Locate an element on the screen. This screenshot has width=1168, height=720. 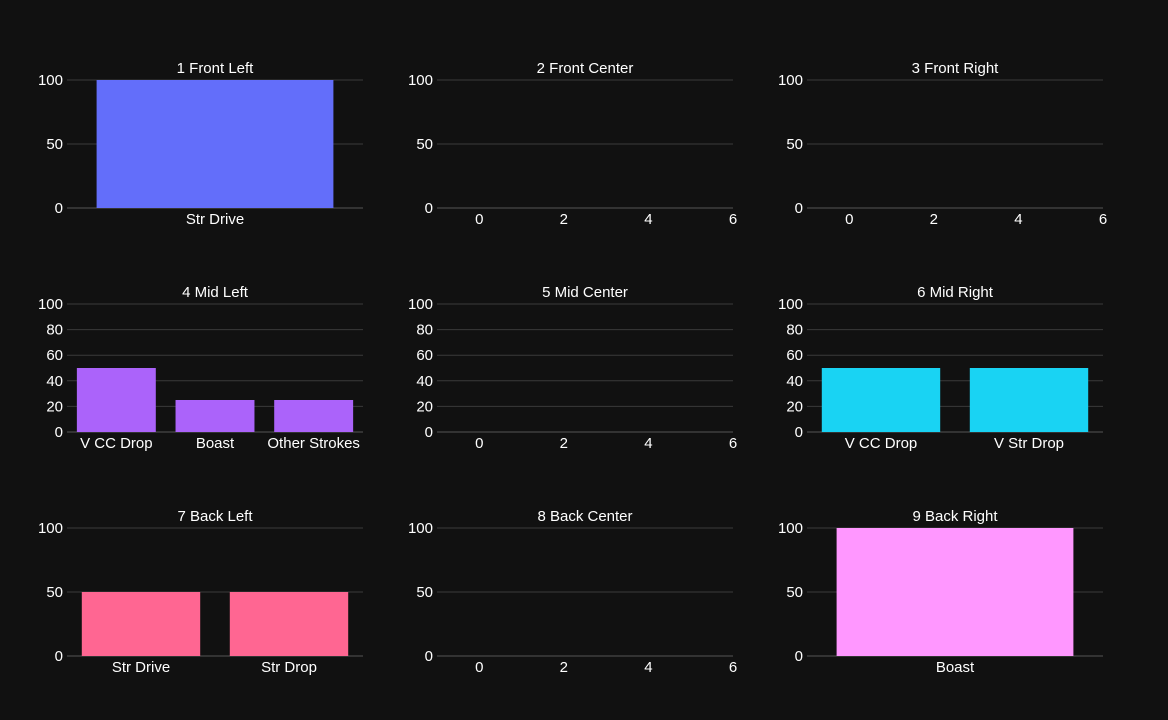
subplot-3: 3 Front Right 0 50 100 0 2 4 6 is located at coordinates (942, 144).